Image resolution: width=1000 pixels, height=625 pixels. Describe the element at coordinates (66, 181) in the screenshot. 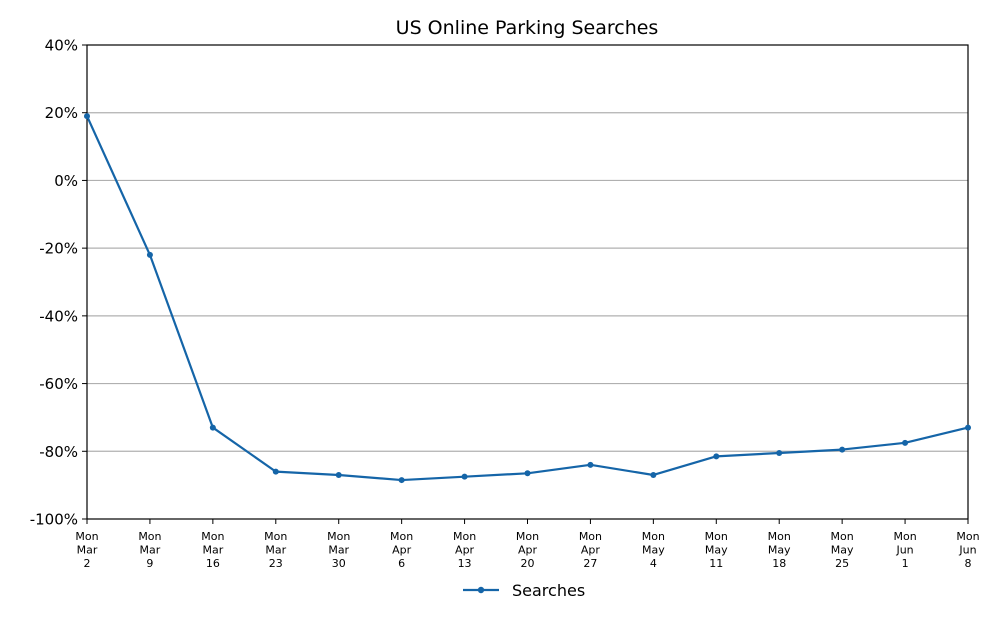

I see `y-tick-label: 0%` at that location.